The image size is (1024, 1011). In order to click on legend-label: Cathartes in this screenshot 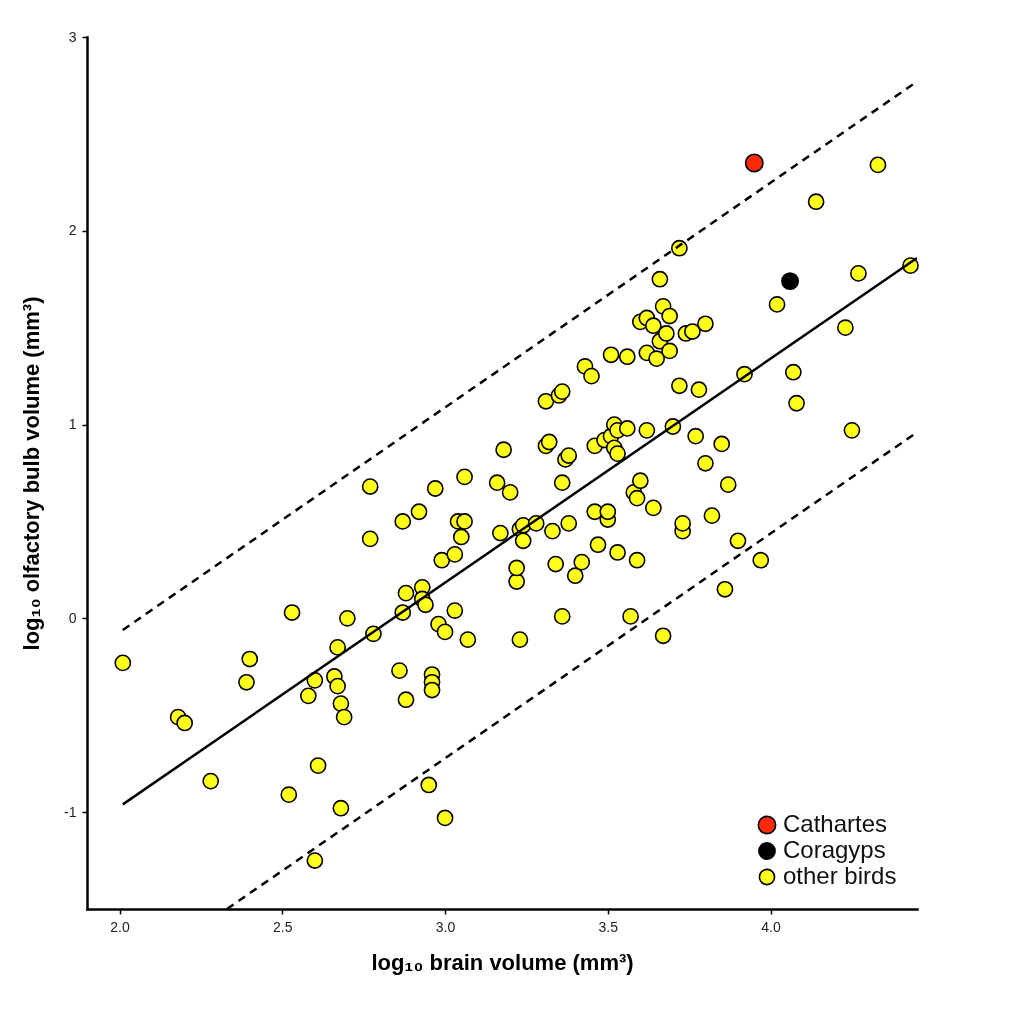, I will do `click(835, 823)`.